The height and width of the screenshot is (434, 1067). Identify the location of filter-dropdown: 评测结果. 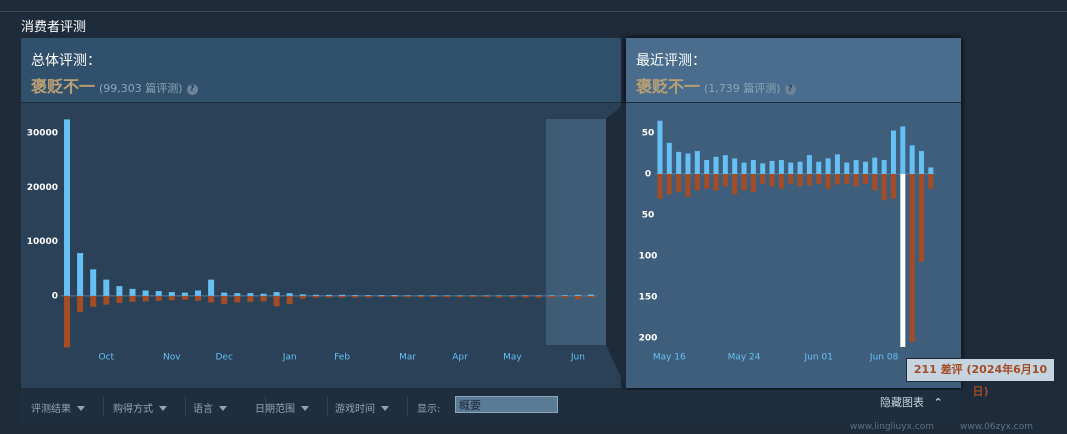
(58, 407).